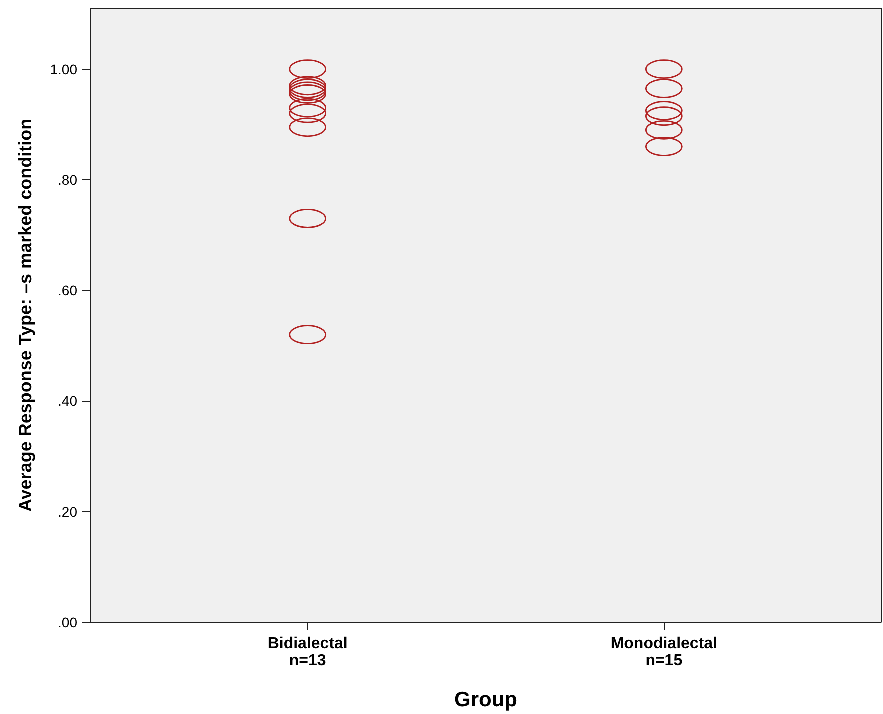 The image size is (883, 714). Describe the element at coordinates (25, 315) in the screenshot. I see `y-axis-title: Average Response Type: –s marked condition` at that location.